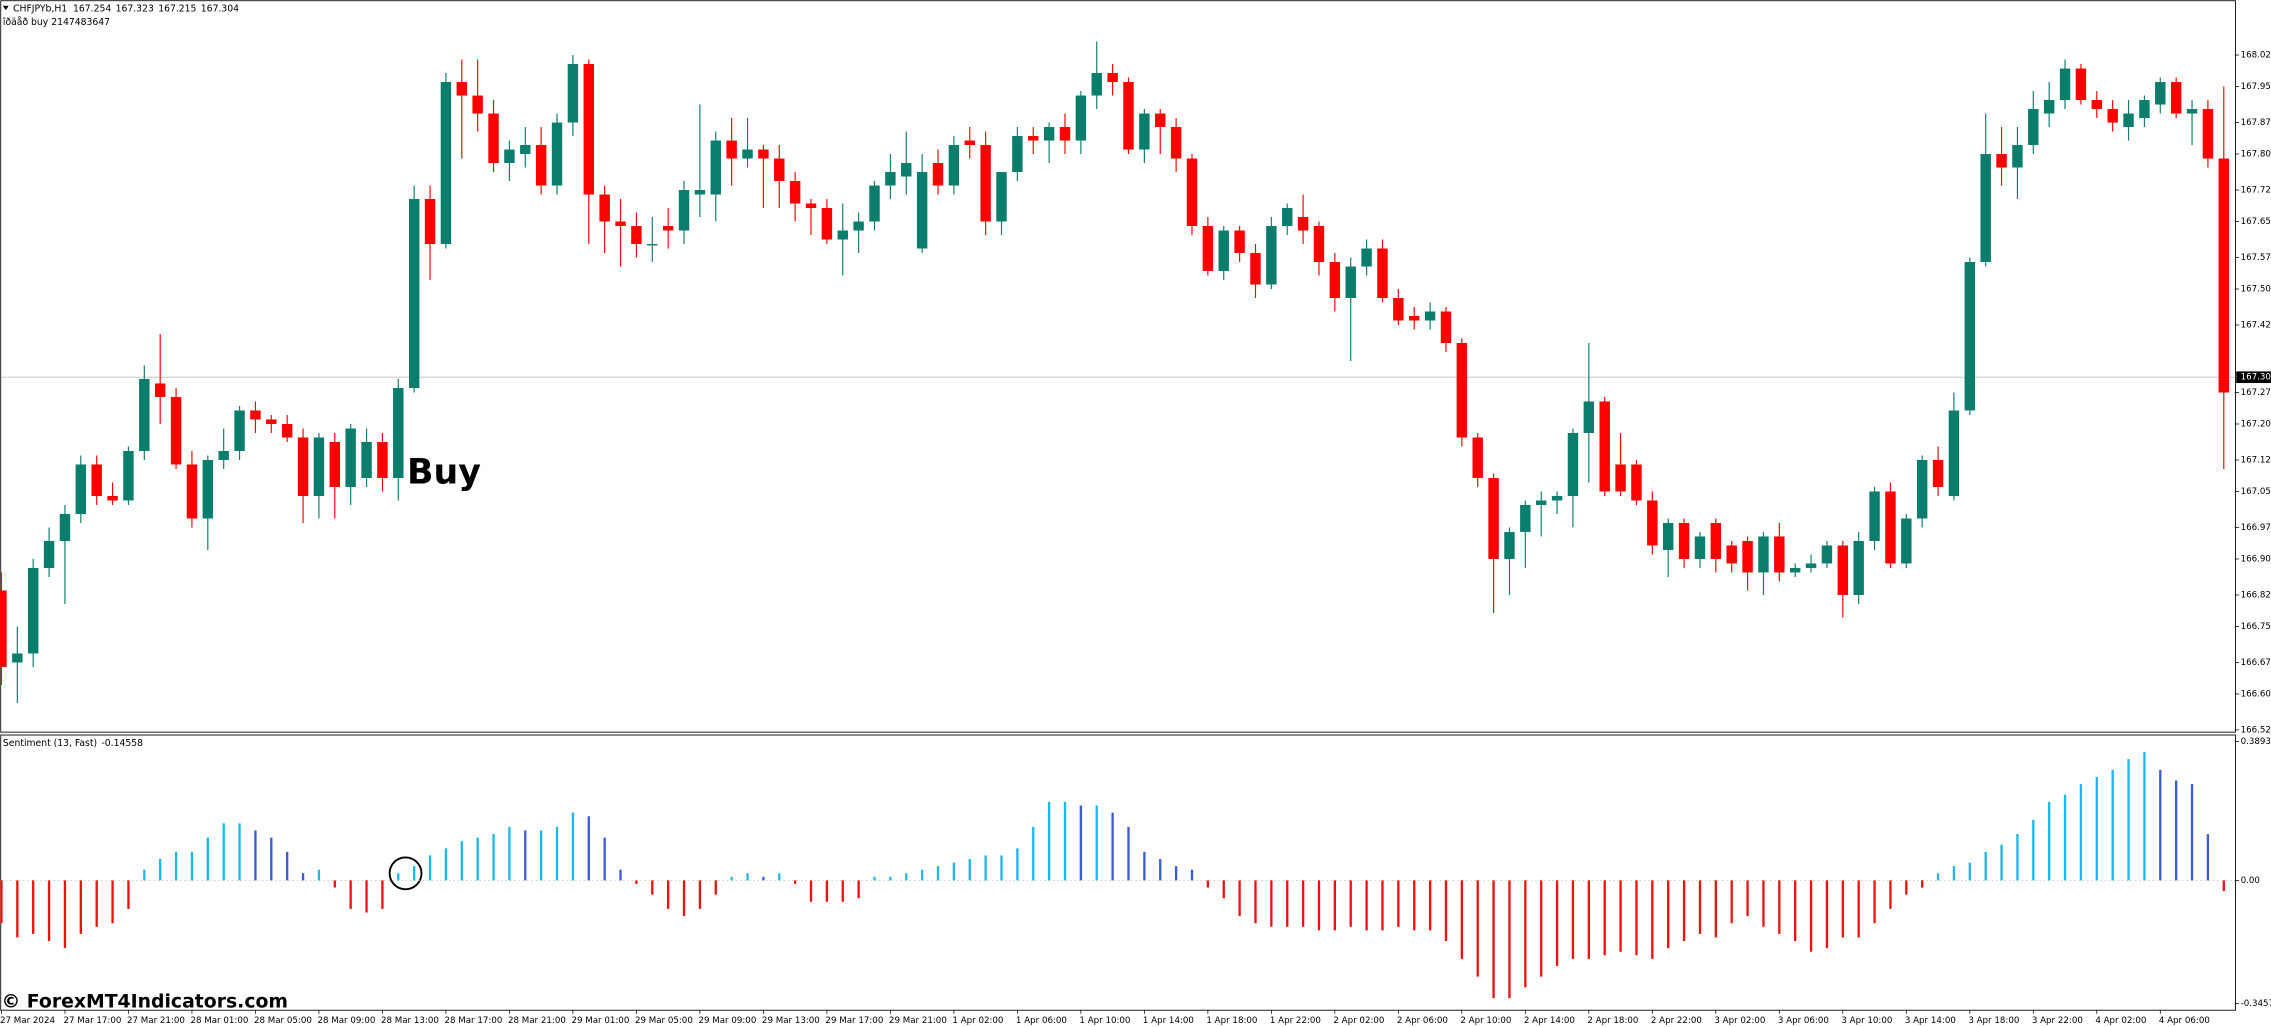 The width and height of the screenshot is (2271, 1027). What do you see at coordinates (1676, 1021) in the screenshot?
I see `x-tick-label: 2 Apr 22:00` at bounding box center [1676, 1021].